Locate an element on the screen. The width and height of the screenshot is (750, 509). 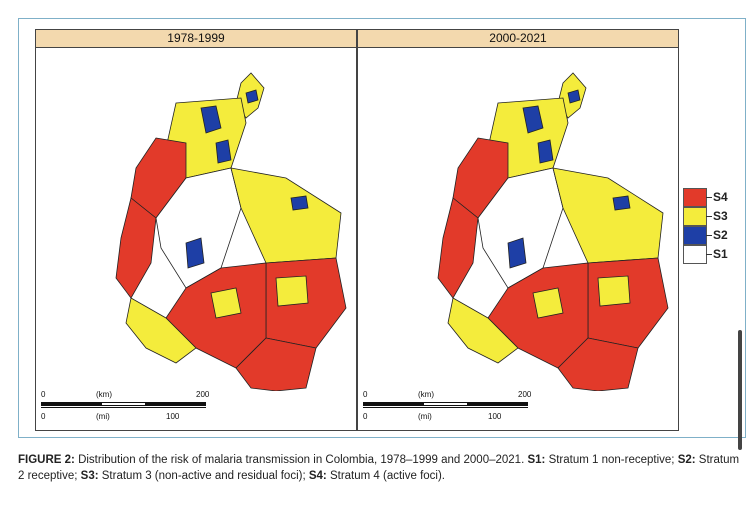
caption-s4-text: Stratum 4 (active foci). is located at coordinates (385, 476).